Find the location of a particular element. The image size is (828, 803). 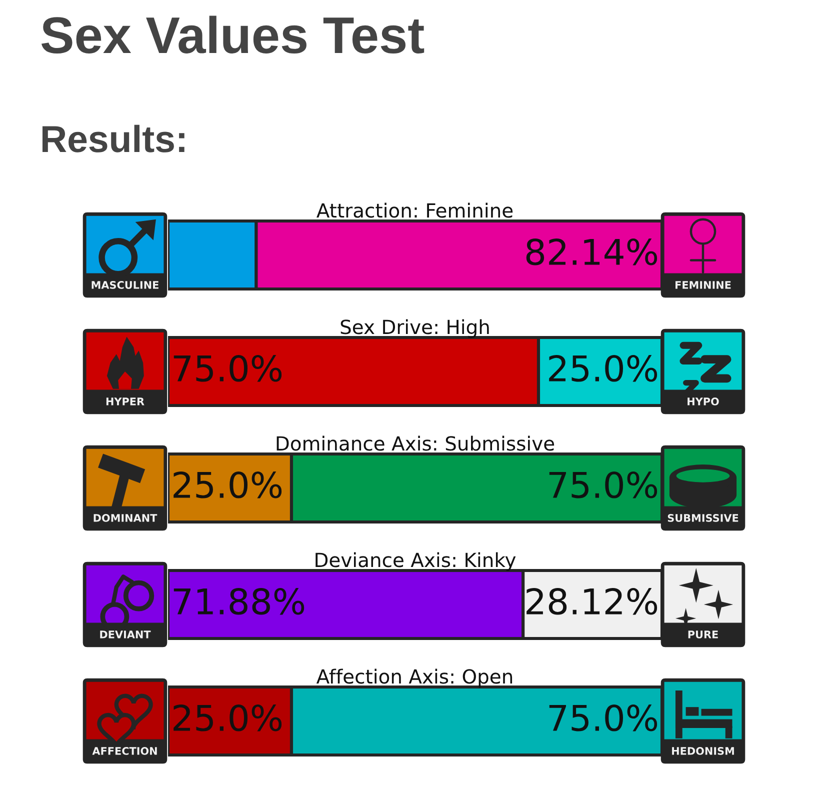

chart-title: Sex Values Test is located at coordinates (232, 35).